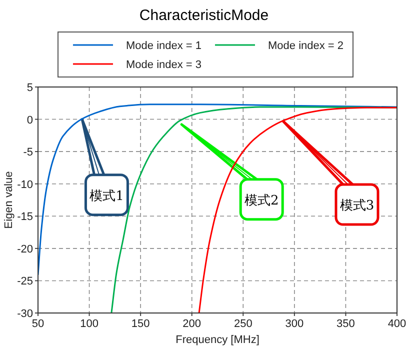 The height and width of the screenshot is (350, 408). Describe the element at coordinates (164, 46) in the screenshot. I see `legend-label: Mode index = 1` at that location.